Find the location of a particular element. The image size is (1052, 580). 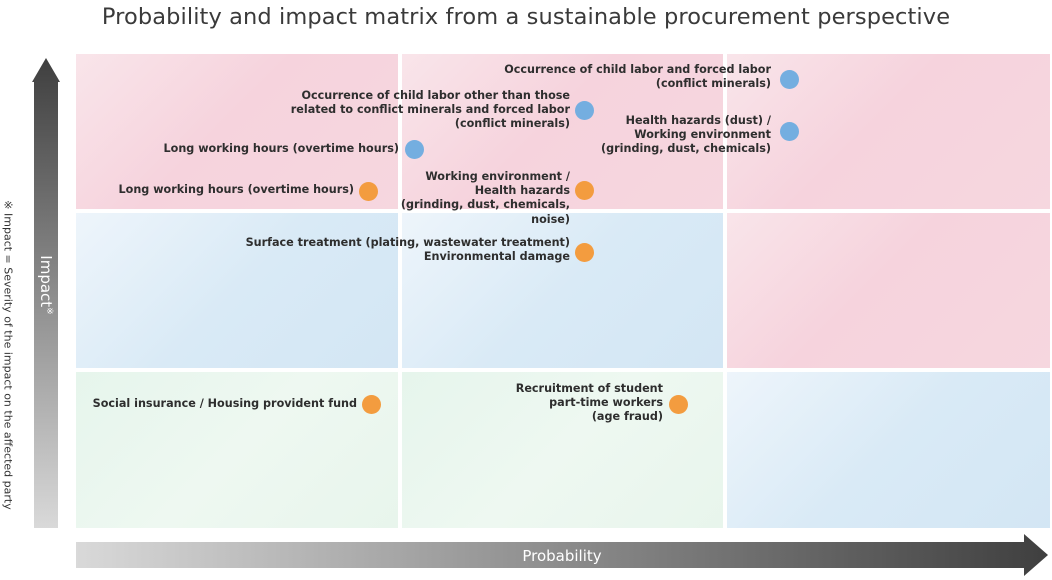

probability-axis-arrow is located at coordinates (562, 555).